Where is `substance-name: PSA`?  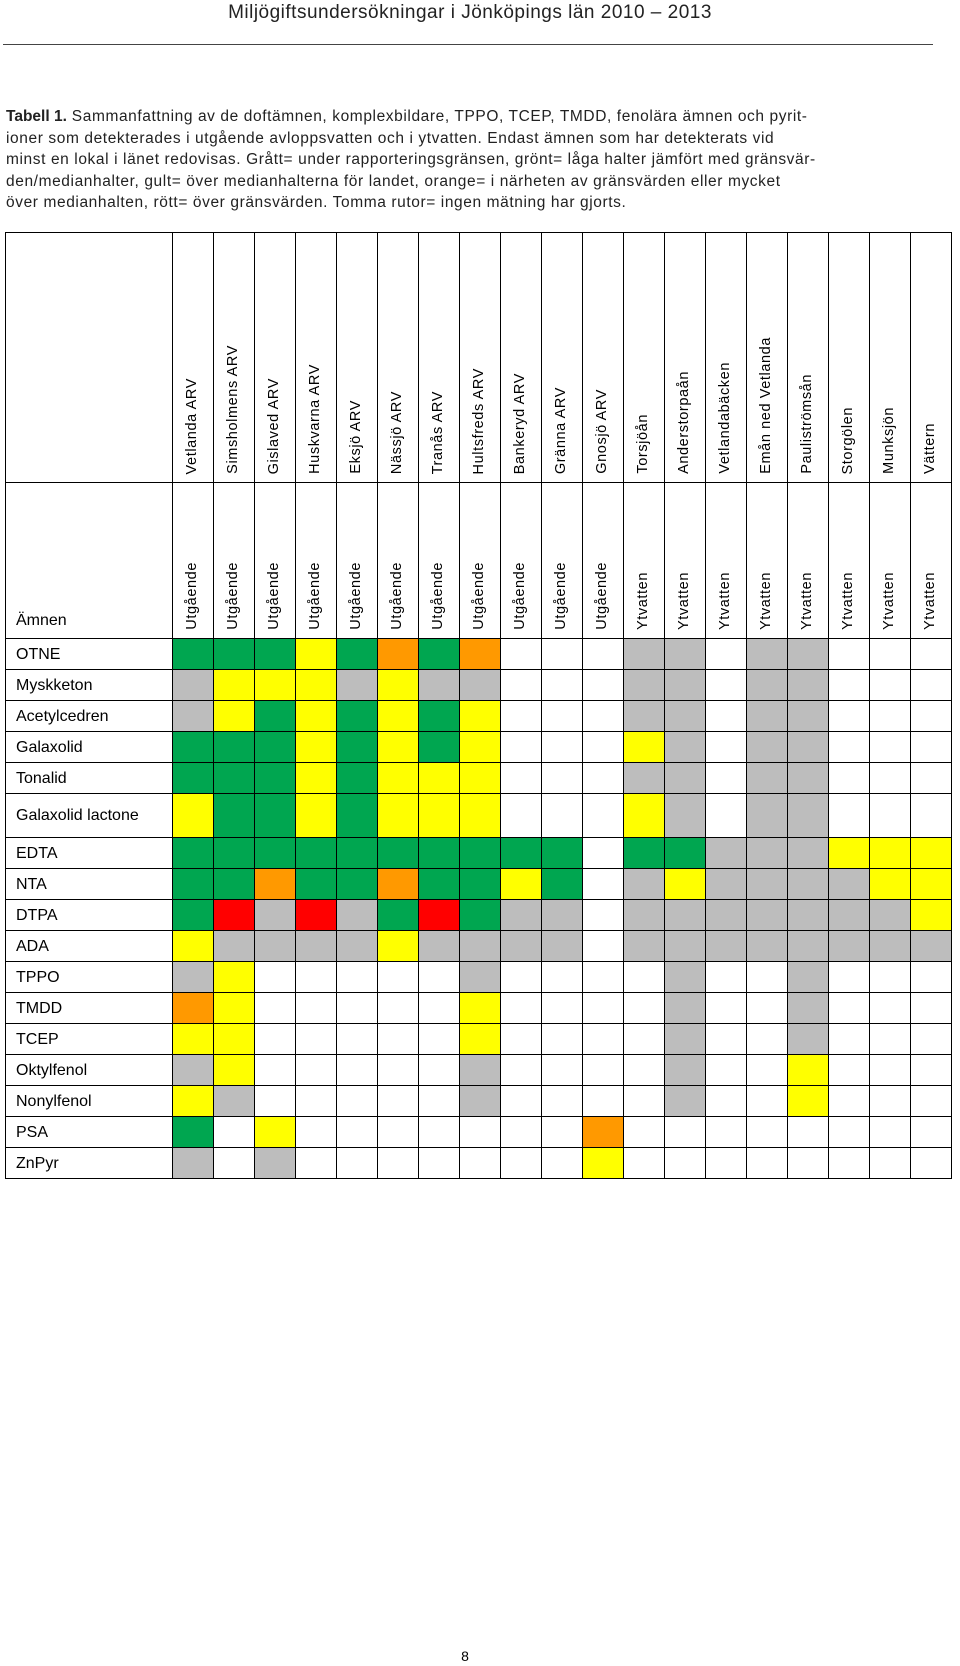
substance-name: PSA is located at coordinates (89, 1132).